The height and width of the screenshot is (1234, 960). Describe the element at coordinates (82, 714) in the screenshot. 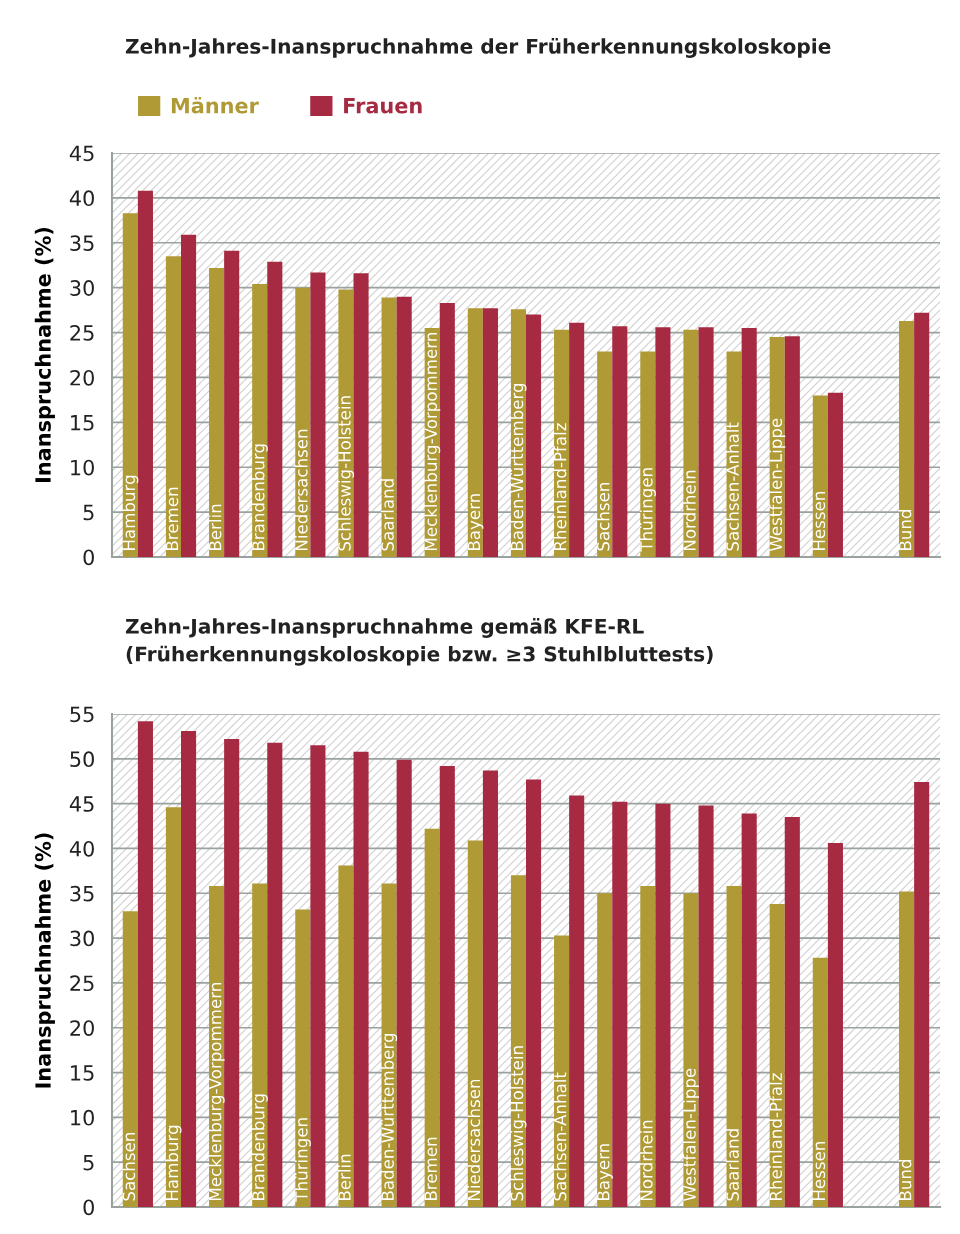

I see `y-tick-label: 55` at that location.